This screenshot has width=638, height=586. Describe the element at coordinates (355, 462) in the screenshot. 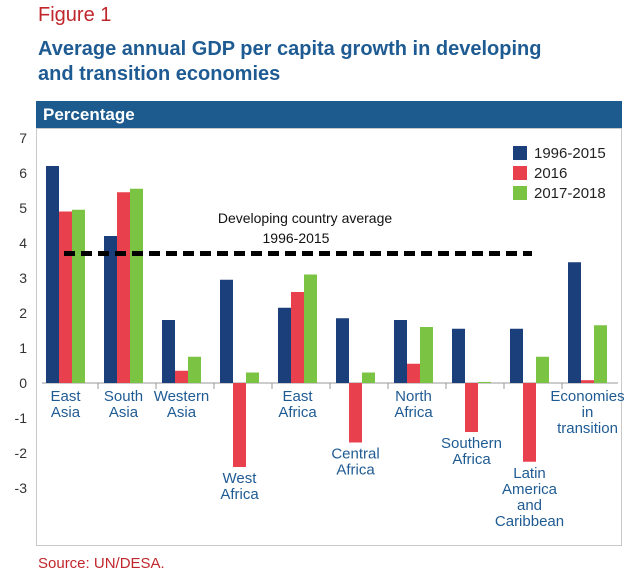

I see `category-label: Central Africa` at that location.